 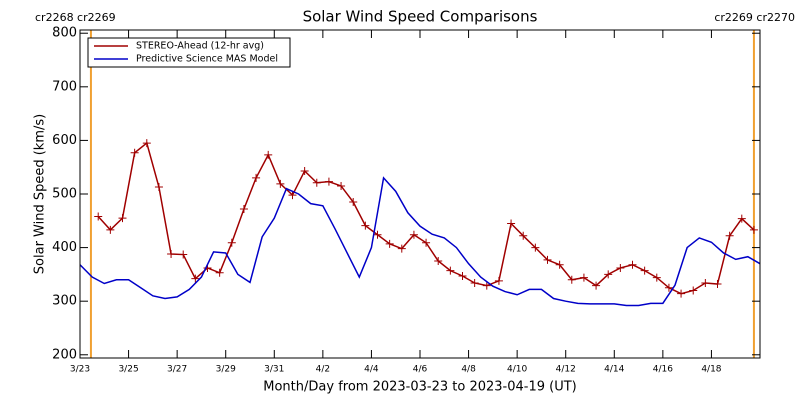 What do you see at coordinates (200, 46) in the screenshot?
I see `legend-label: STEREO-Ahead (12-hr avg)` at bounding box center [200, 46].